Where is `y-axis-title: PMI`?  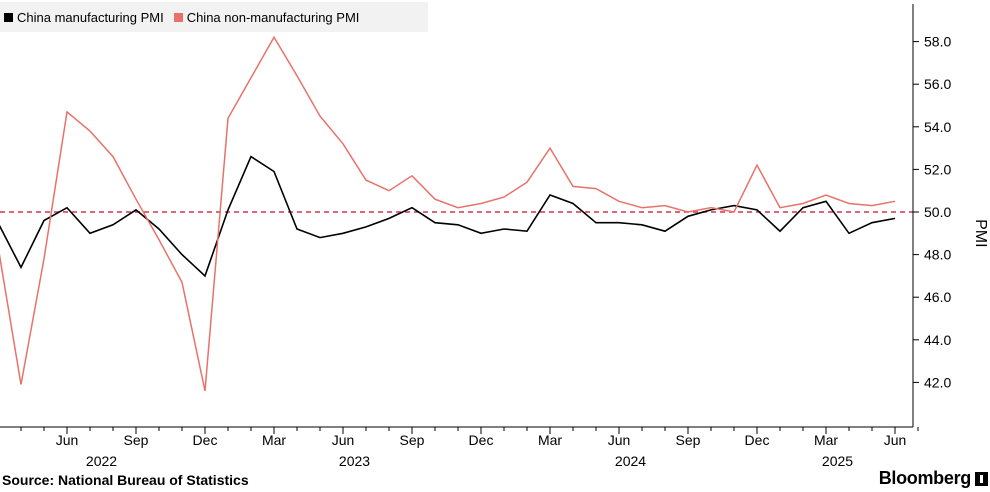
y-axis-title: PMI is located at coordinates (980, 233).